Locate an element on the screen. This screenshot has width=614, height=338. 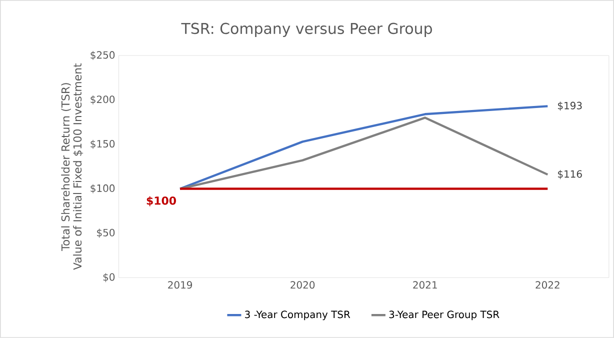
text: Total Shareholder Return (TSR) is located at coordinates (66, 167).